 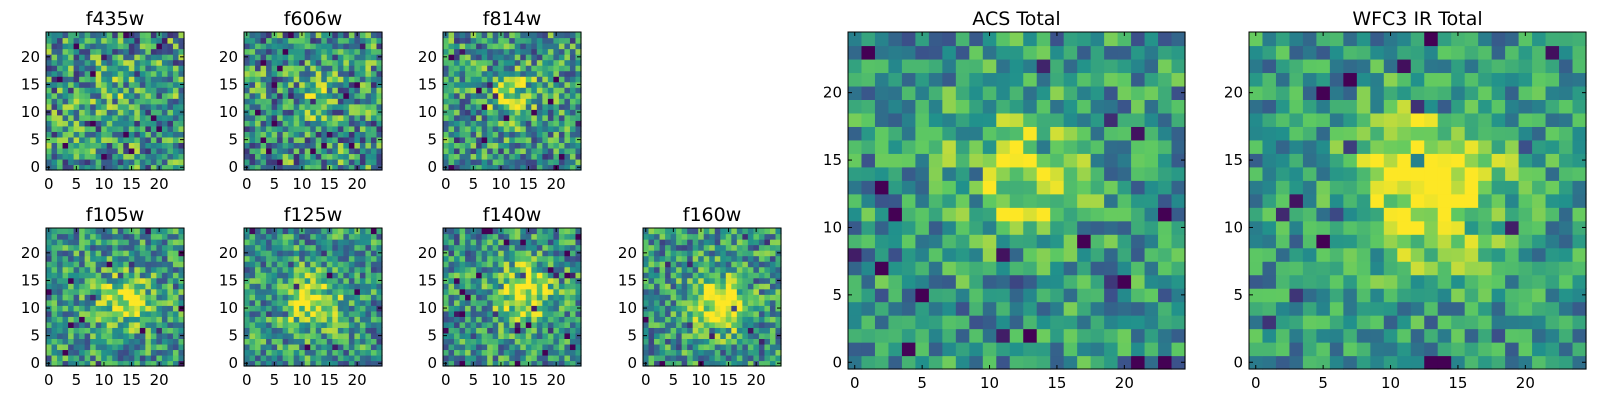 What do you see at coordinates (115, 297) in the screenshot?
I see `axes-frame` at bounding box center [115, 297].